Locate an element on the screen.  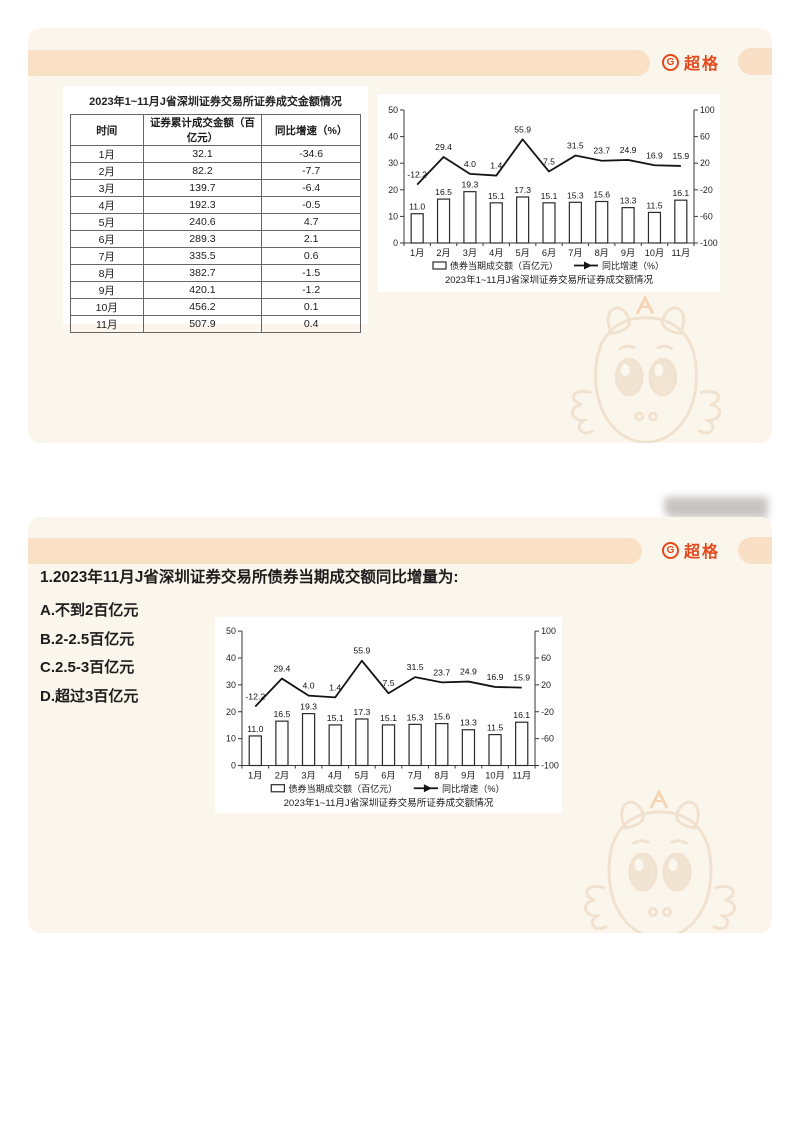
table-row: 3月 139.7 -6.4 is located at coordinates (215, 188).